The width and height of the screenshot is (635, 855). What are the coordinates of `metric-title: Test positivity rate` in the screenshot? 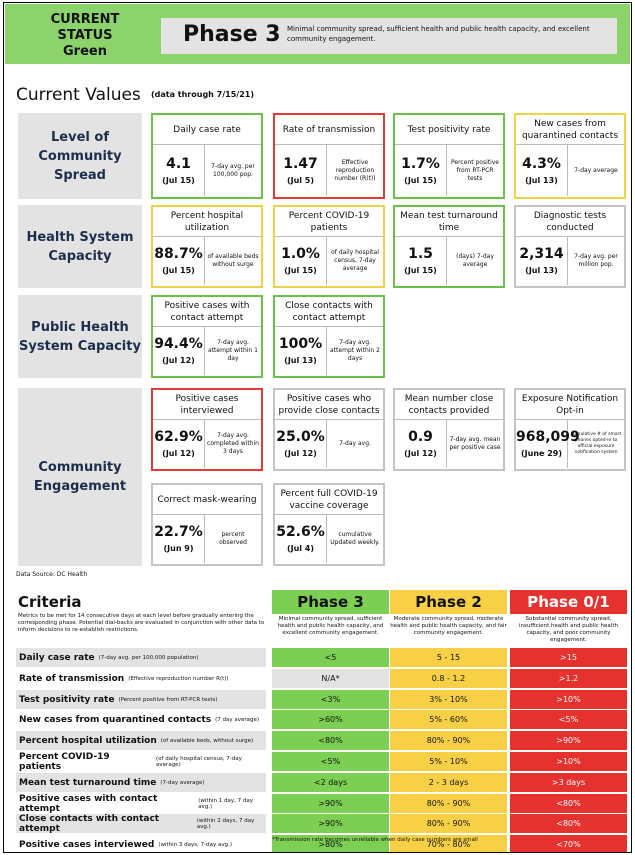 It's located at (449, 130).